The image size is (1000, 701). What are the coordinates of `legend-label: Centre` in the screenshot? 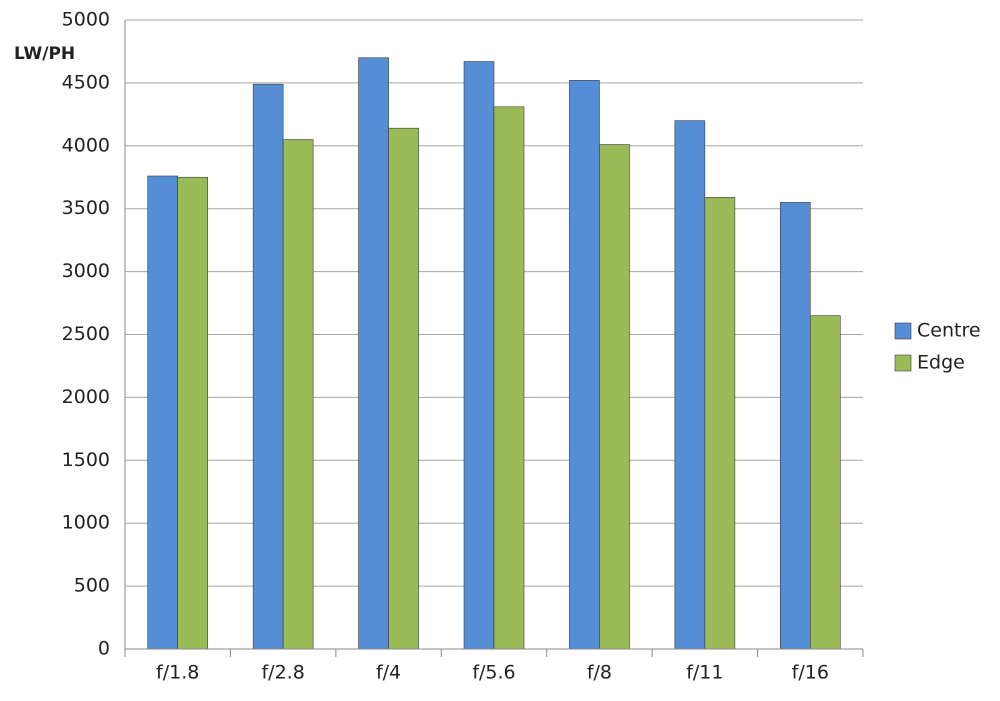 It's located at (949, 331).